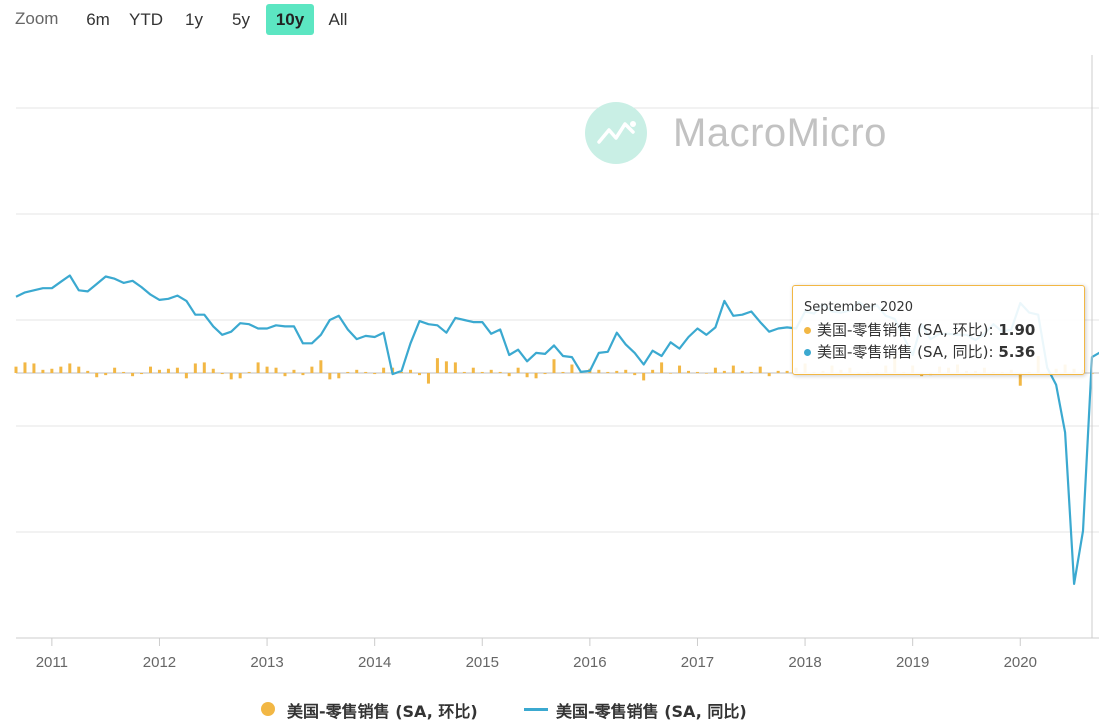 This screenshot has height=725, width=1099. I want to click on legend-item-mom: 美国-零售销售 (SA, 环比), so click(382, 711).